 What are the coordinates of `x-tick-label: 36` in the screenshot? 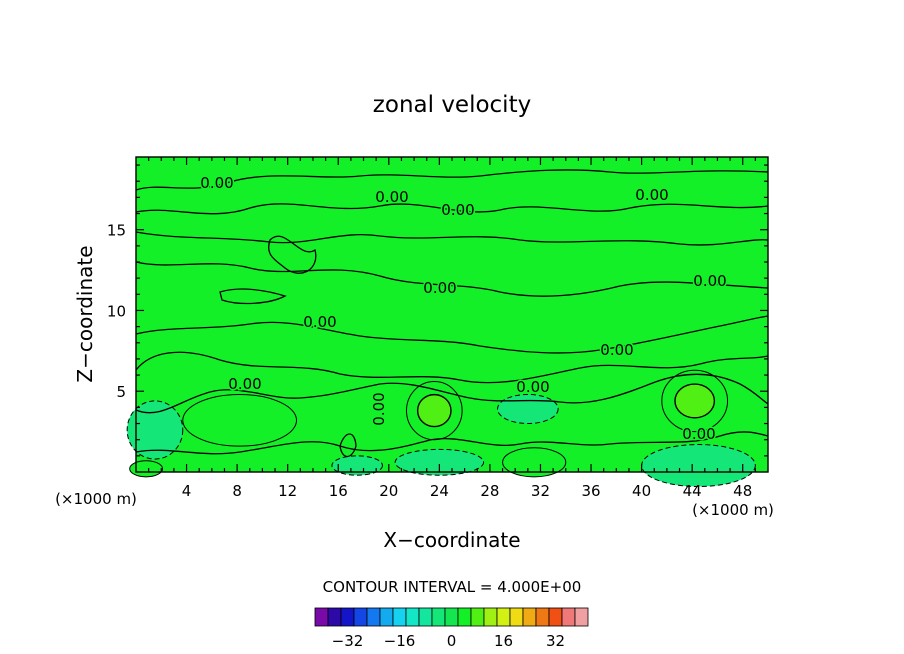 It's located at (590, 491).